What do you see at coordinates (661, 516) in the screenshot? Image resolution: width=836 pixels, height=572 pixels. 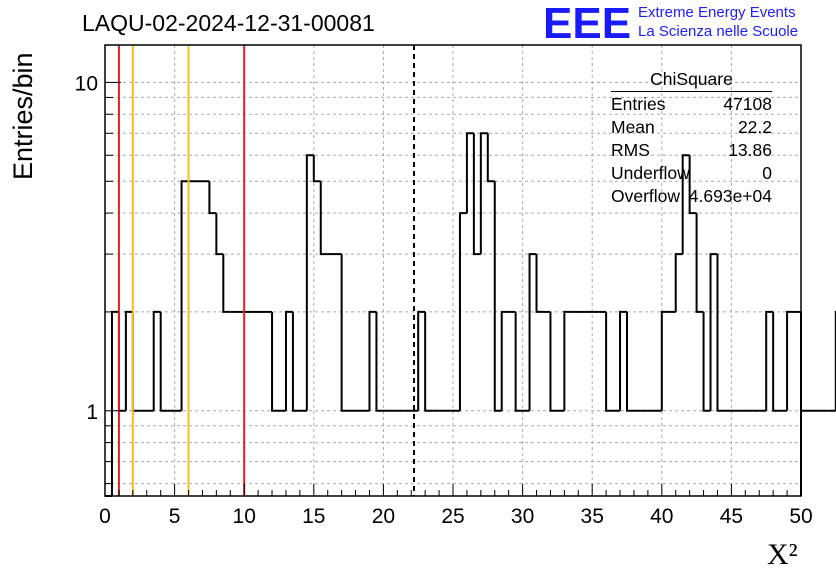 I see `x-tick-label: 40` at bounding box center [661, 516].